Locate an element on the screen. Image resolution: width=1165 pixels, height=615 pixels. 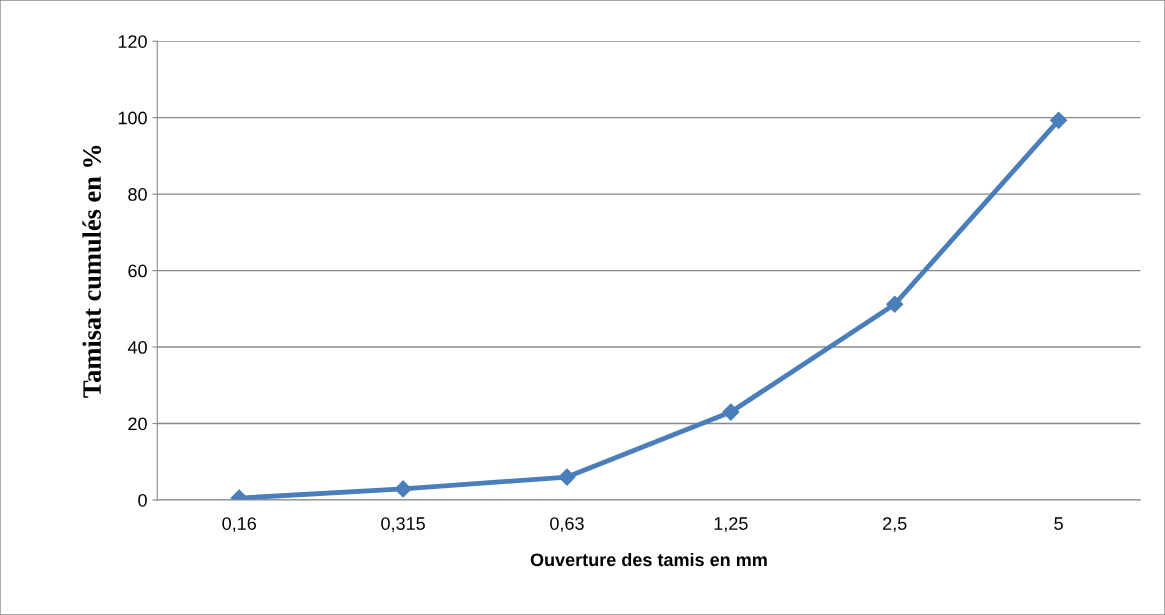
y-tick-label: 40 is located at coordinates (137, 347).